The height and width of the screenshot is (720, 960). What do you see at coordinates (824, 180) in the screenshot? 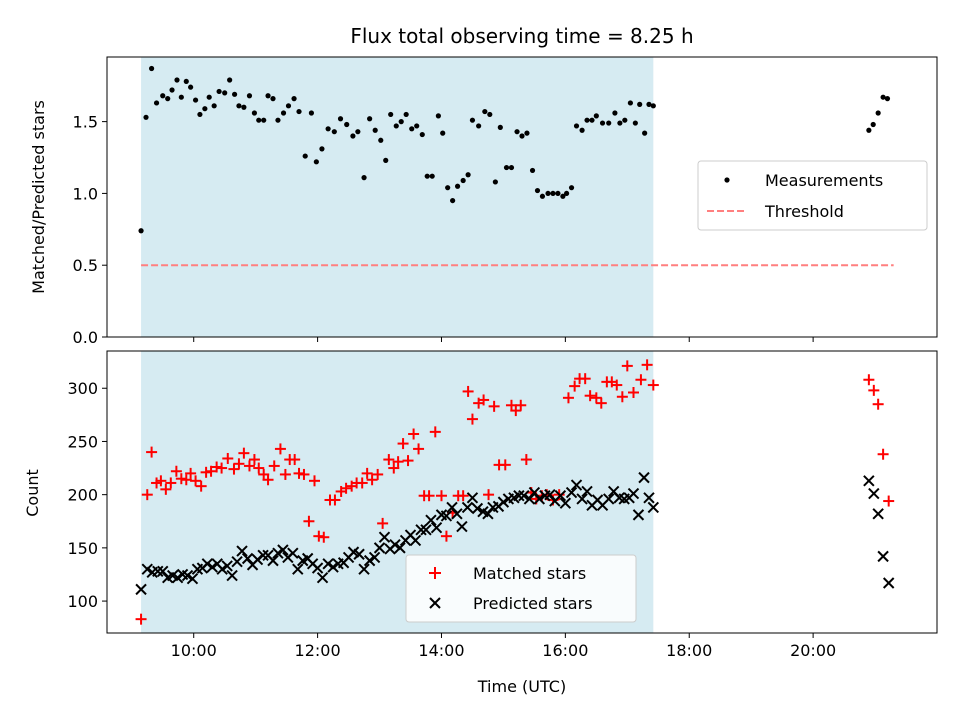
I see `legend-measurements-label: Measurements` at bounding box center [824, 180].